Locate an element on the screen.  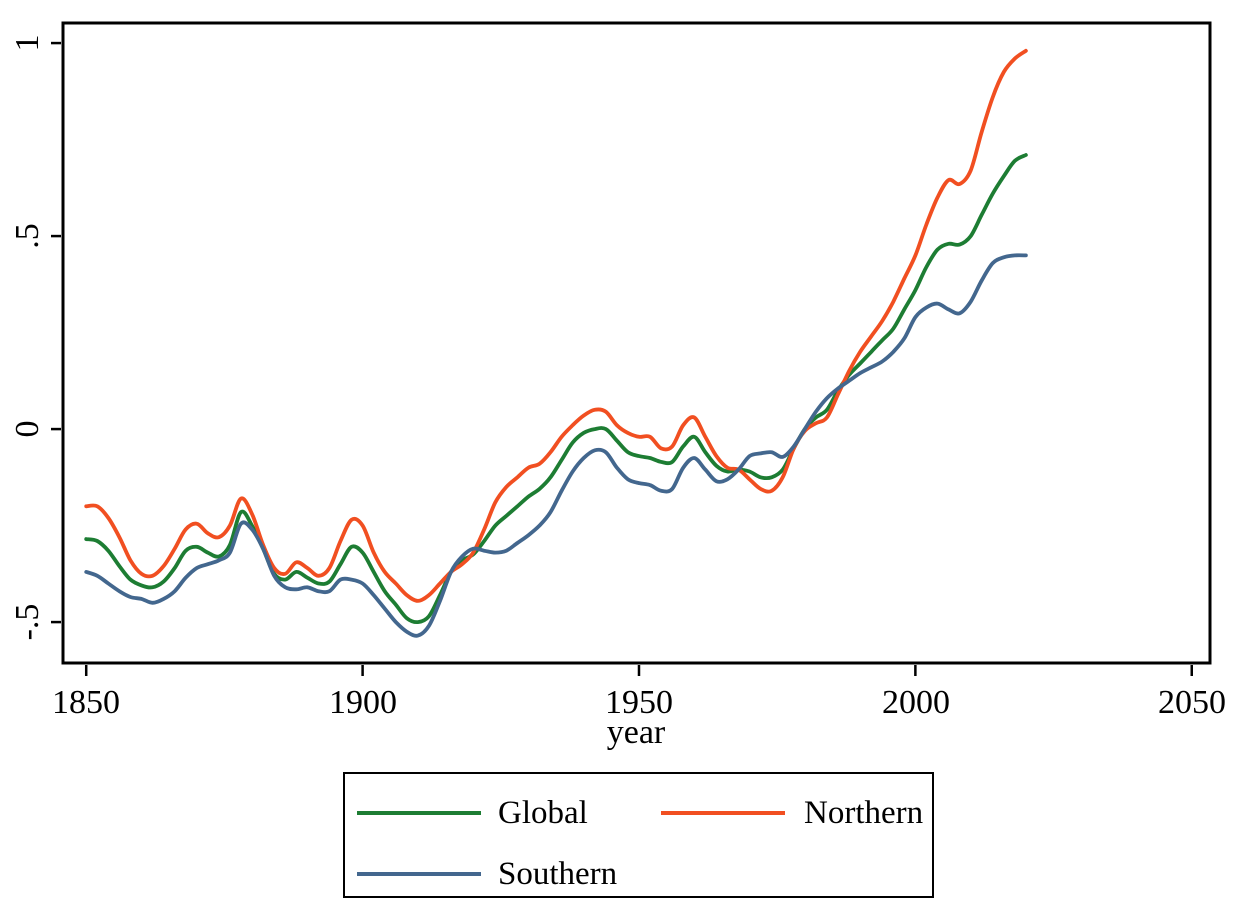
legend-box: Global Northern Southern is located at coordinates (638, 835).